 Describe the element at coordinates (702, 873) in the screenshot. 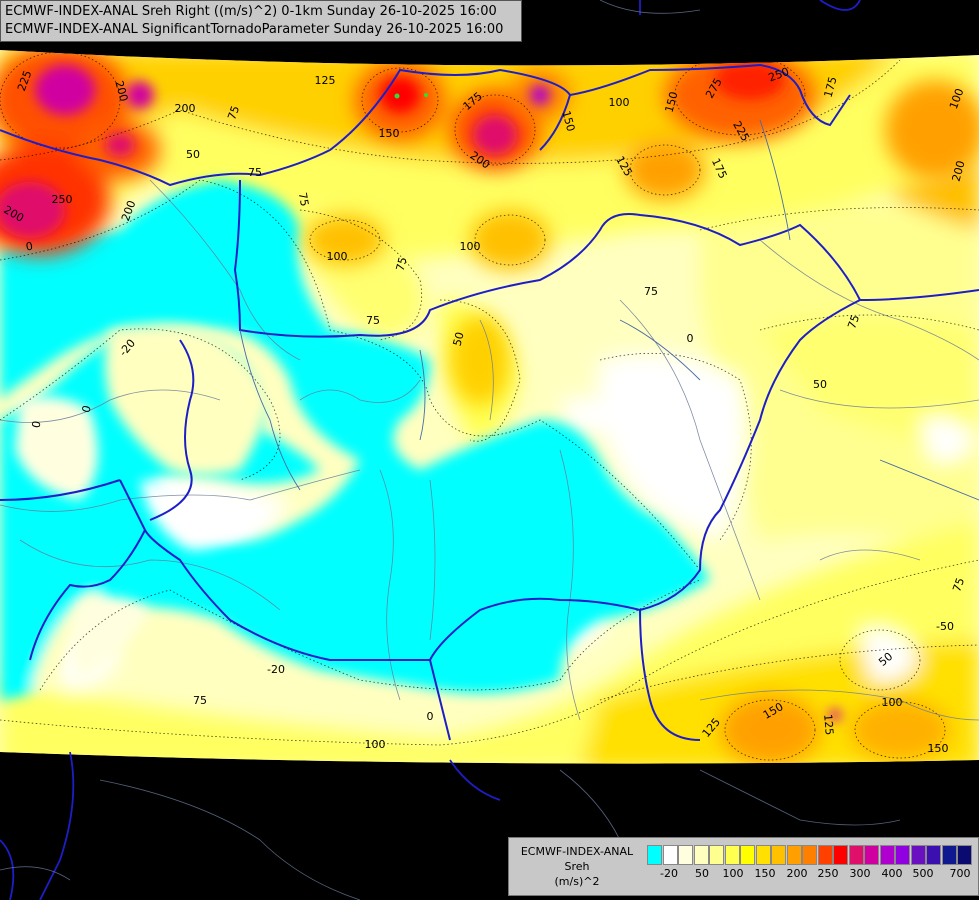

I see `legend-tick-label: 50` at that location.